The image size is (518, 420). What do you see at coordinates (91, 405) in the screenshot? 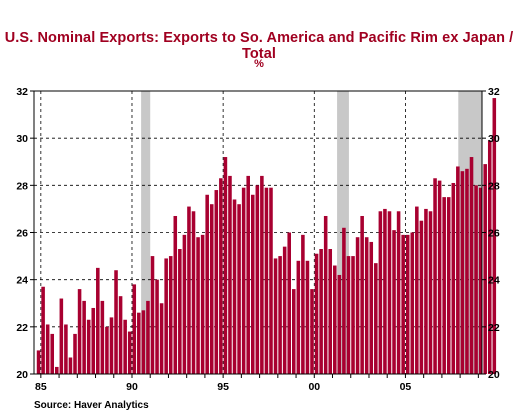
I see `source-note: Source: Haver Analytics` at bounding box center [91, 405].